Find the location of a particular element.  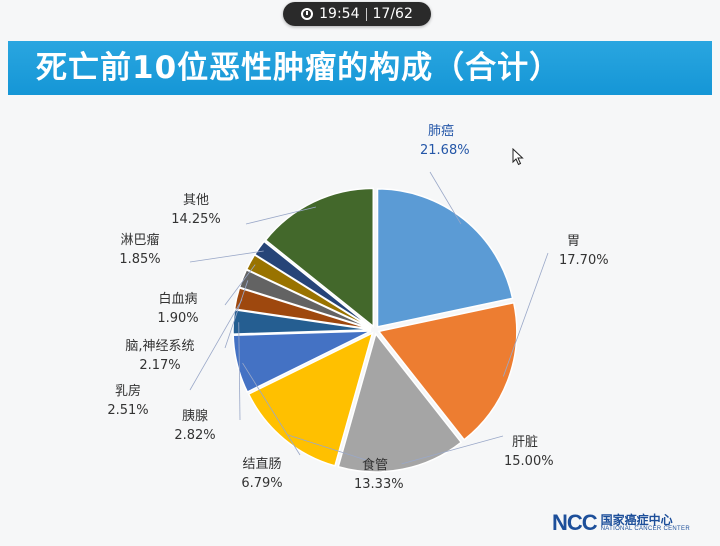

slice-name-label-2: 肝脏 is located at coordinates (525, 442).